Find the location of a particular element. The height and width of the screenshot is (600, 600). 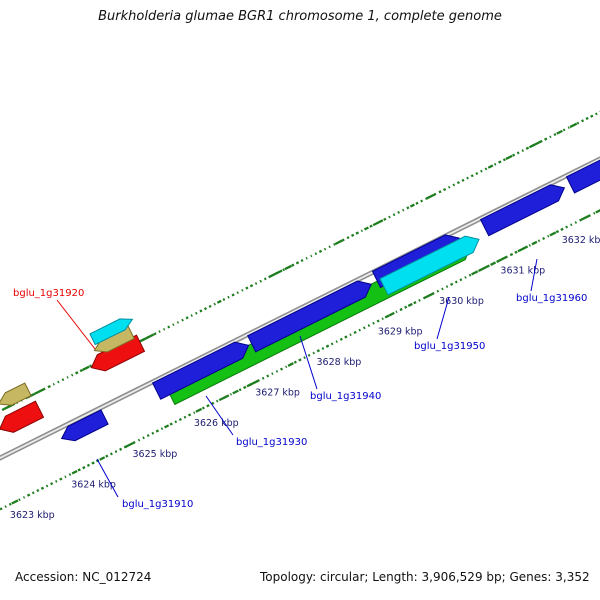

gene-label-bglu_1g31910: bglu_1g31910 is located at coordinates (157, 504).